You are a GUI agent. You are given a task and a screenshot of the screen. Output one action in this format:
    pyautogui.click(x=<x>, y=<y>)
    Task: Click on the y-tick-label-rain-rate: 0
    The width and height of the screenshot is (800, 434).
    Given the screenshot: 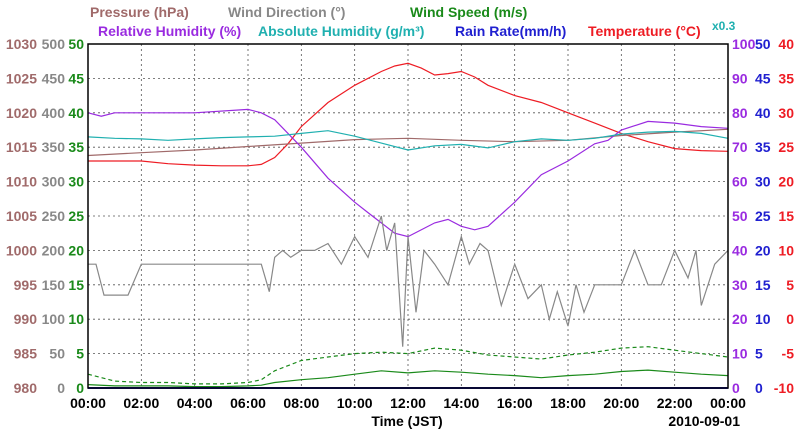 What is the action you would take?
    pyautogui.click(x=759, y=388)
    